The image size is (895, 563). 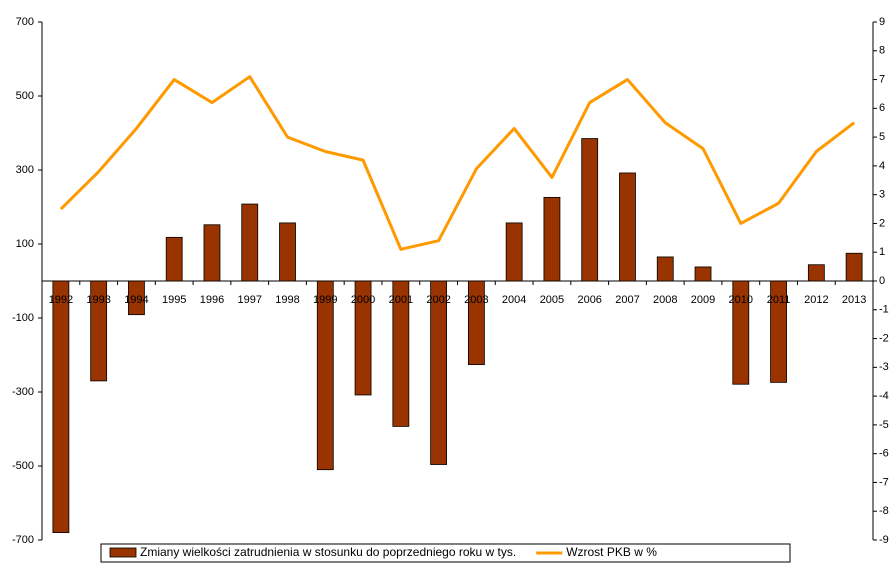 What do you see at coordinates (884, 454) in the screenshot?
I see `y2-tick-label: -6` at bounding box center [884, 454].